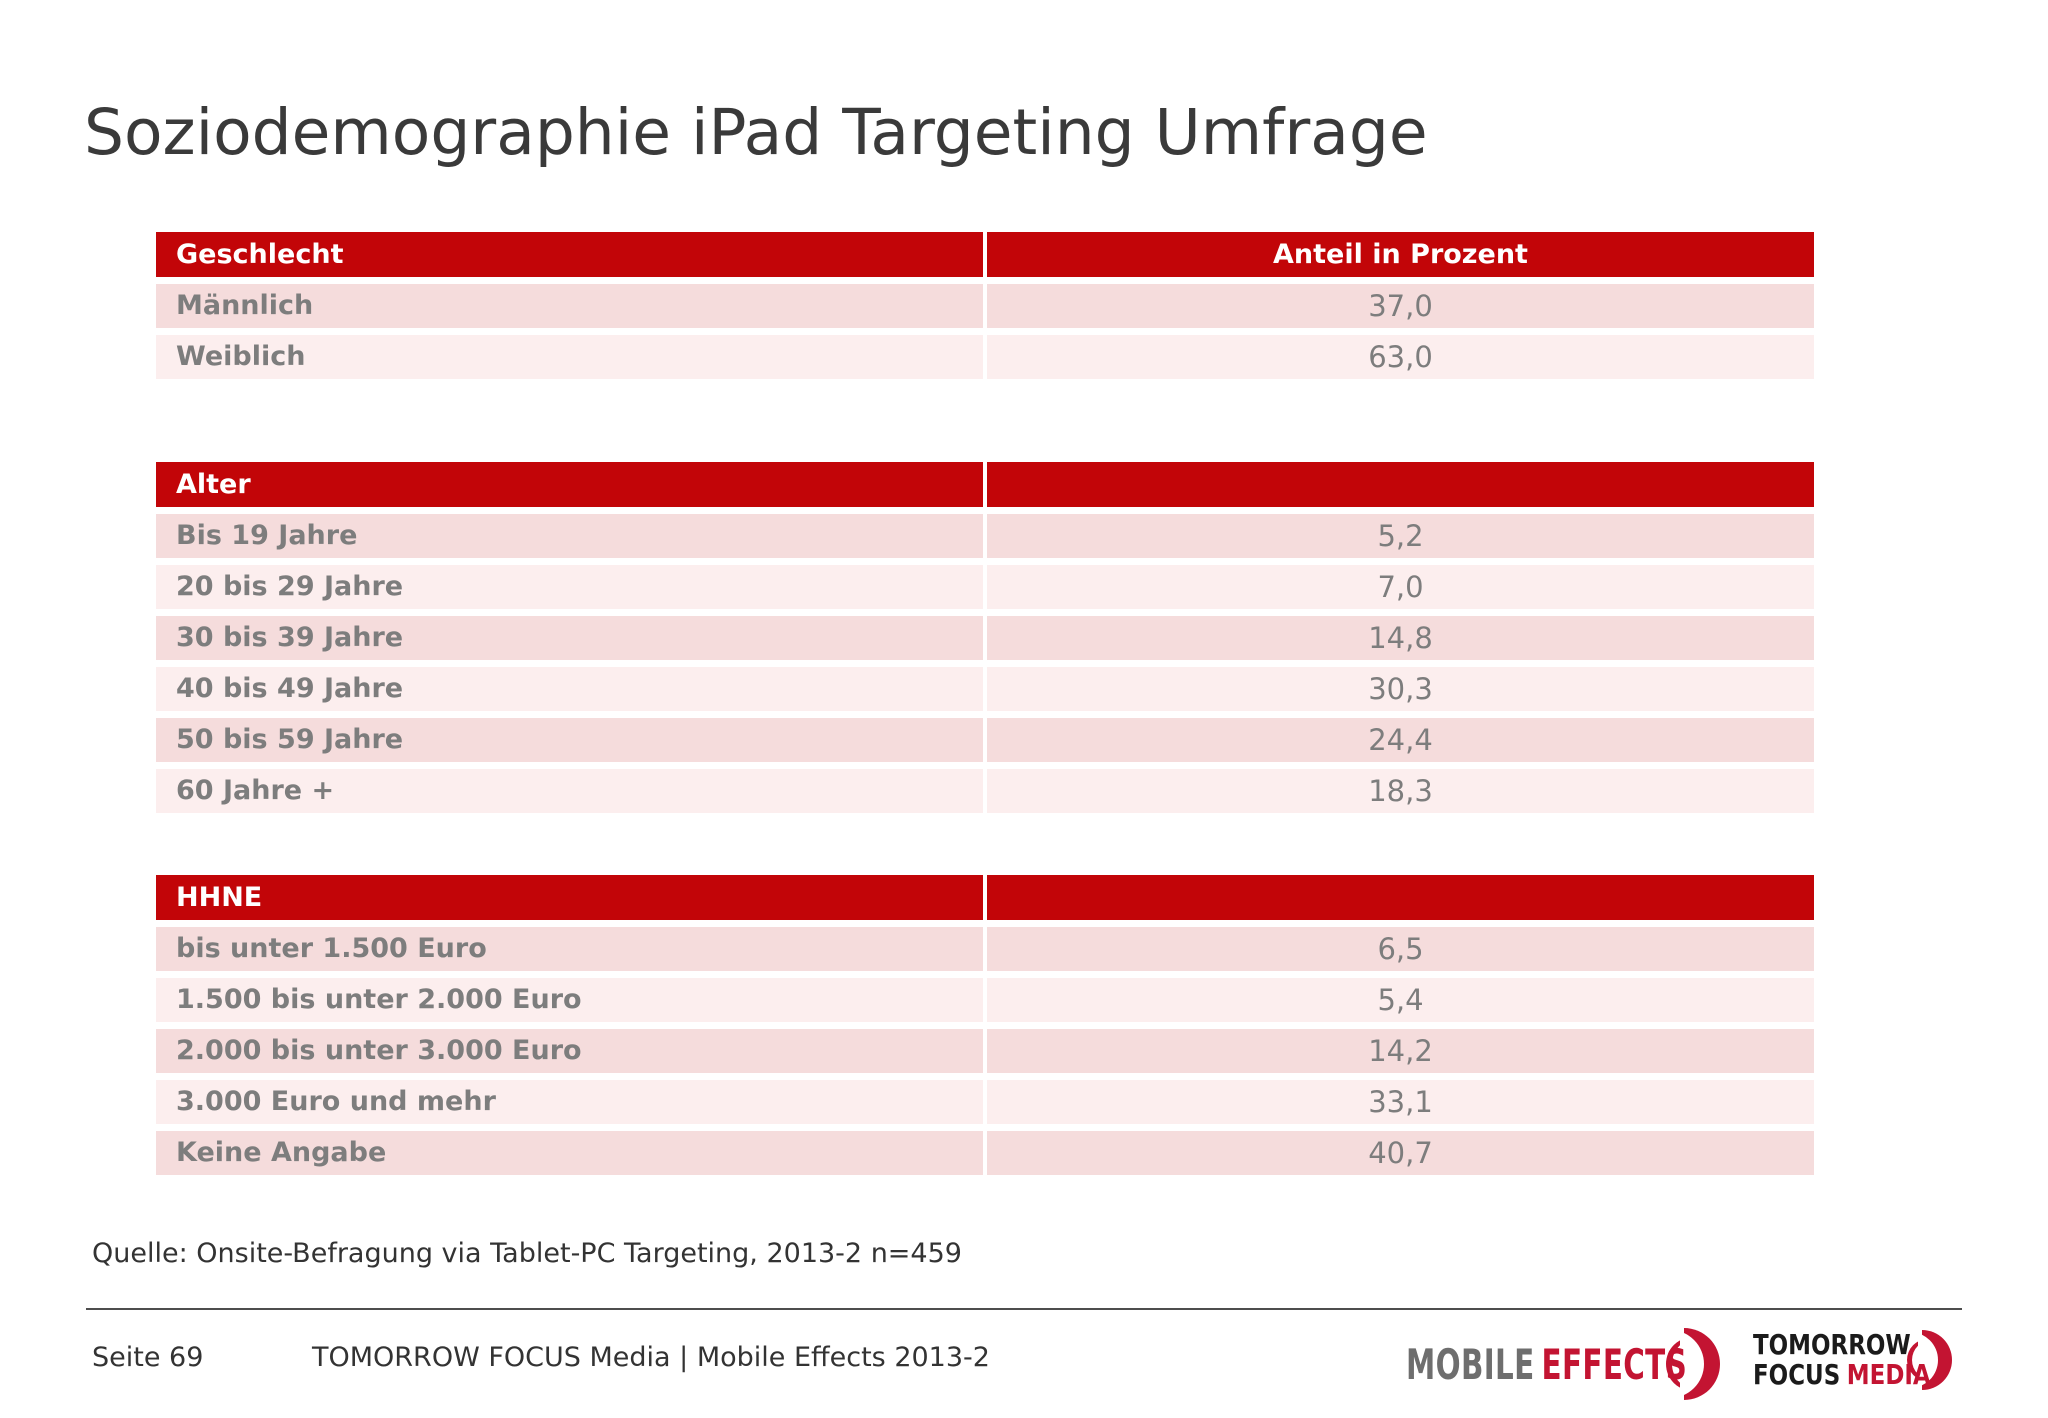  I want to click on table-row: 2.000 bis unter 3.000 Euro 14,2, so click(985, 1051).